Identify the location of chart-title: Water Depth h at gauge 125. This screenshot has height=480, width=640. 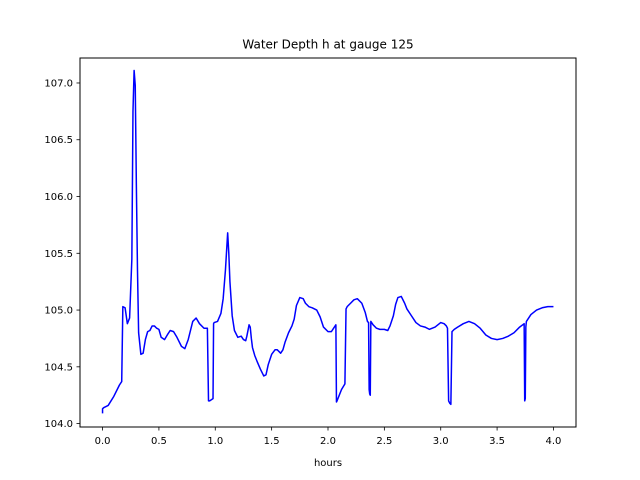
(327, 45).